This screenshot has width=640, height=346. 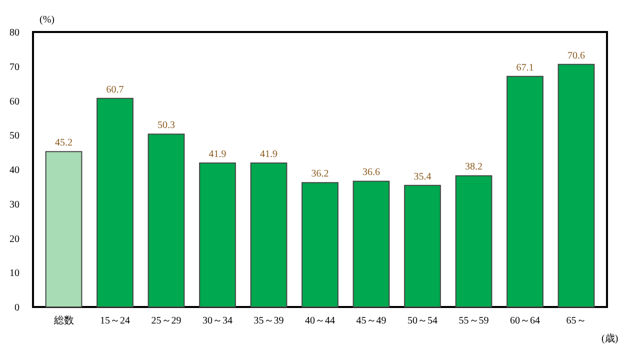 What do you see at coordinates (610, 338) in the screenshot?
I see `x-axis-title: (歳)` at bounding box center [610, 338].